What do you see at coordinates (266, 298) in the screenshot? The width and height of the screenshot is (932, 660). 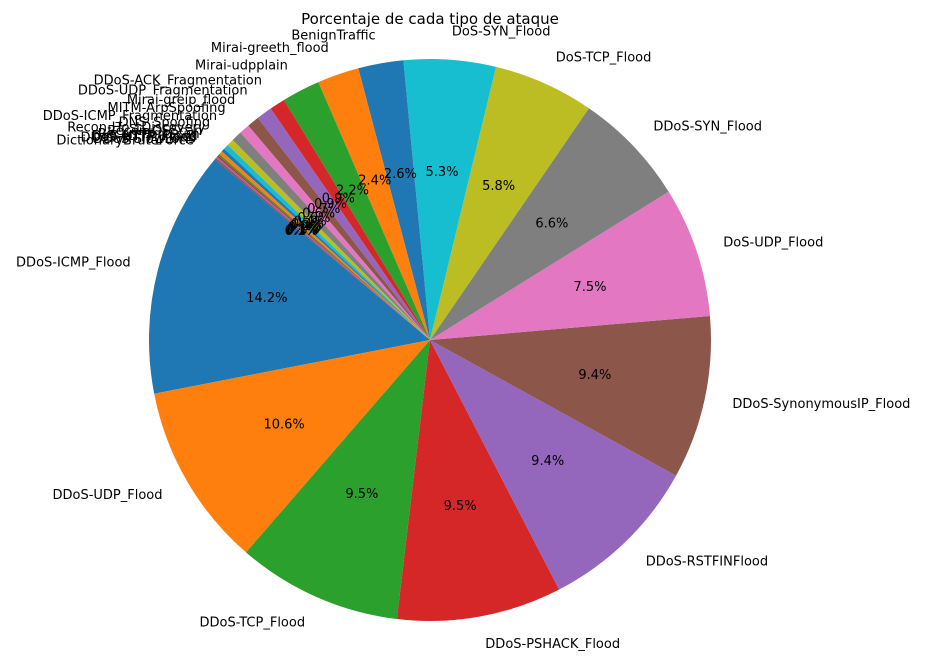 I see `slice-percent-label: 14.2%` at bounding box center [266, 298].